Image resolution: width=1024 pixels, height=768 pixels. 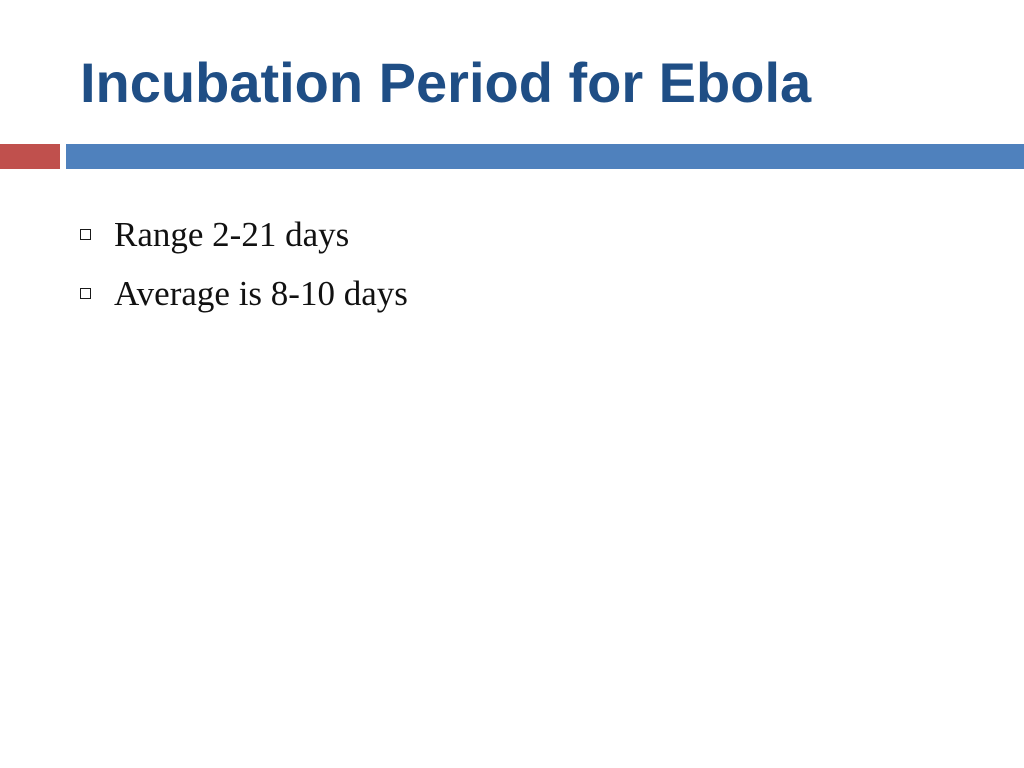 I want to click on bullet-item: Average is 8-10 days, so click(x=244, y=293).